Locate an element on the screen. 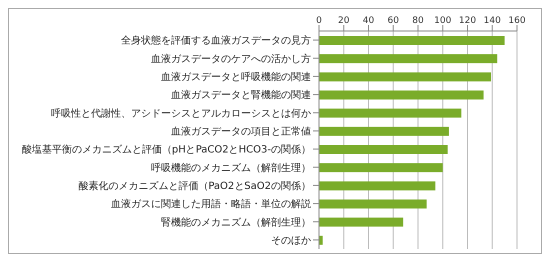  y-tick-label: 血液ガスデータと呼吸機能の関連 is located at coordinates (236, 76).